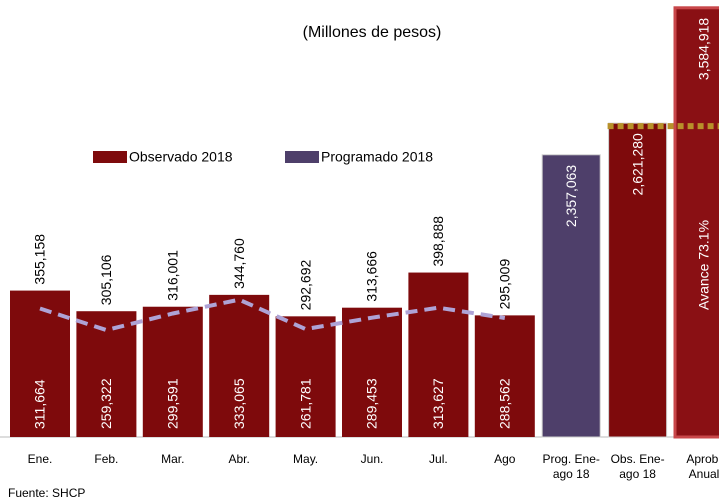 This screenshot has height=504, width=719. Describe the element at coordinates (173, 275) in the screenshot. I see `value-label: 316,001` at that location.